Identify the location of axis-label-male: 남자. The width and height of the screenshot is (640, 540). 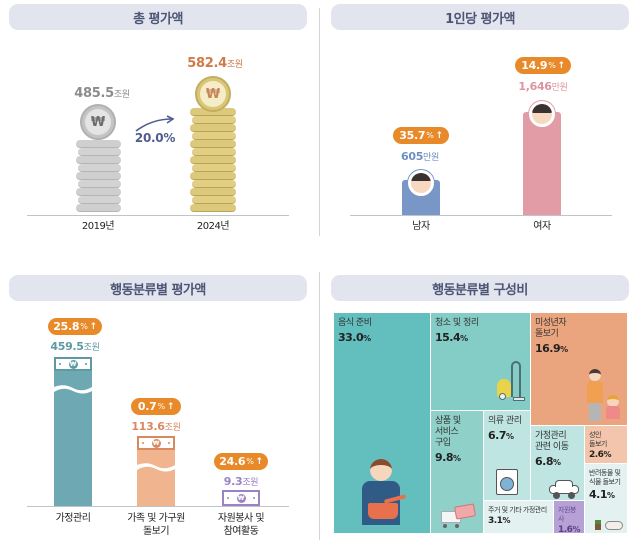
(421, 226).